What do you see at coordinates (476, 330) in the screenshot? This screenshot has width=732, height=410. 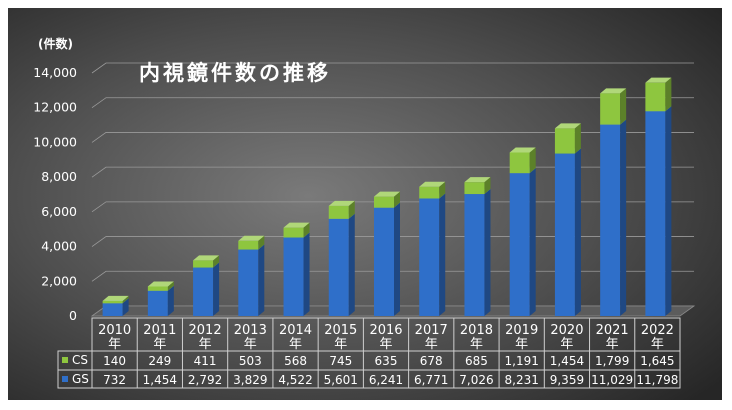 I see `category-label: 2018` at bounding box center [476, 330].